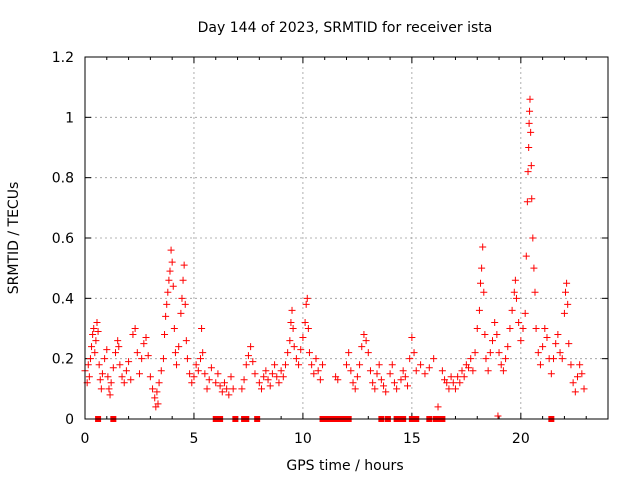  What do you see at coordinates (63, 360) in the screenshot?
I see `y-tick-label: 0.2` at bounding box center [63, 360].